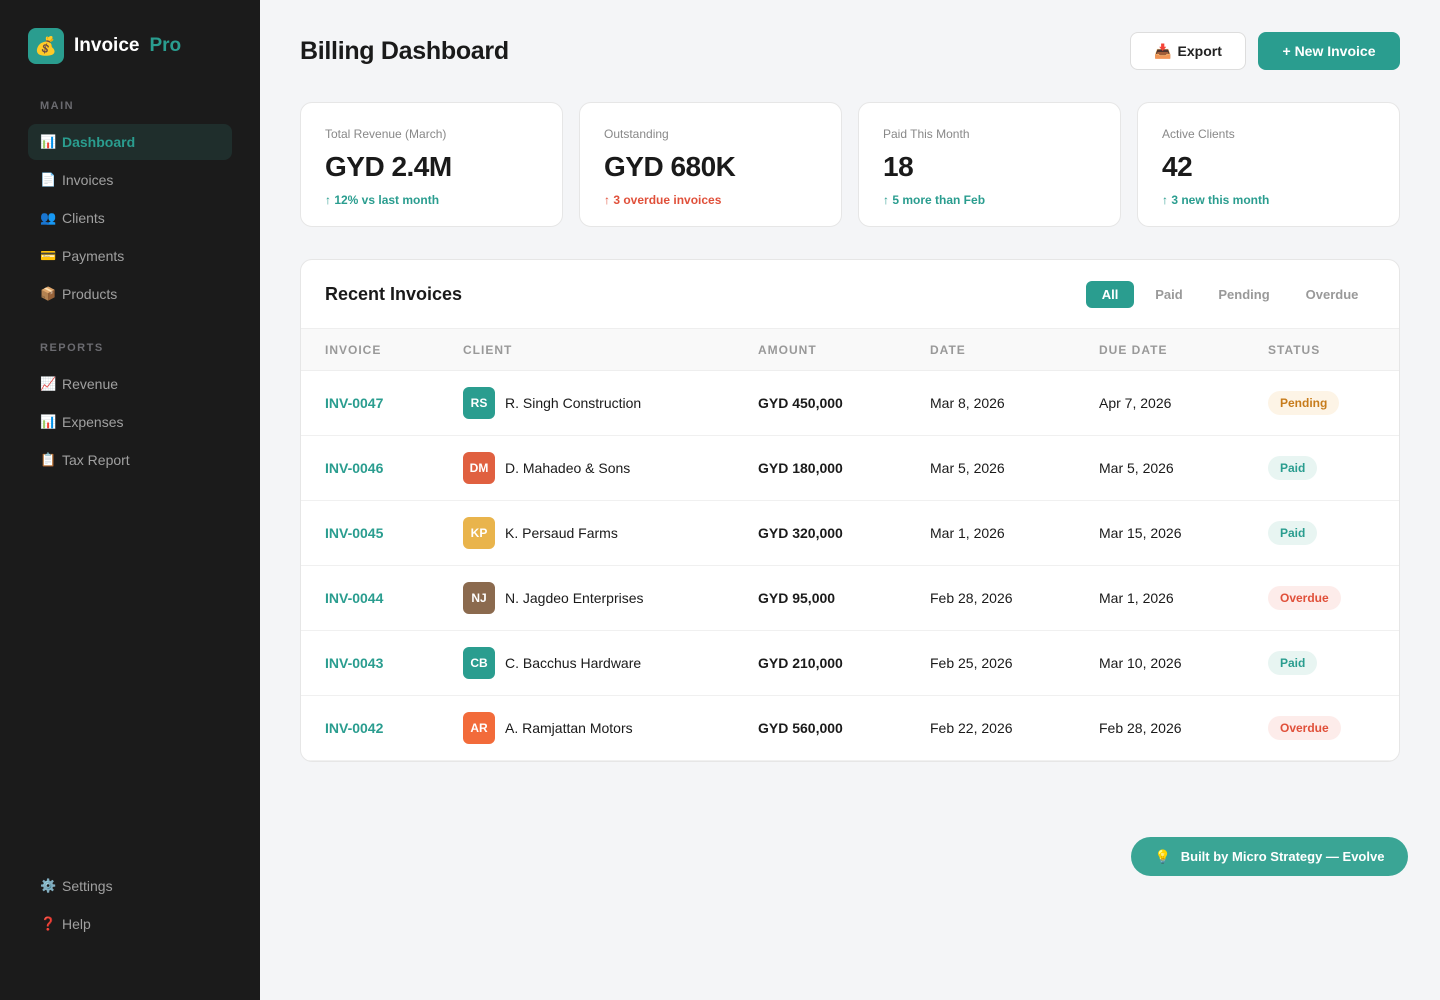 The image size is (1440, 1000). What do you see at coordinates (561, 533) in the screenshot?
I see `client-name: K. Persaud Farms` at bounding box center [561, 533].